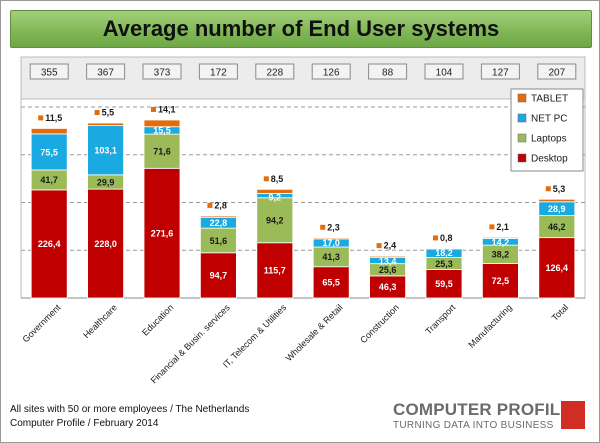  I want to click on bar-tablet-total, so click(557, 200).